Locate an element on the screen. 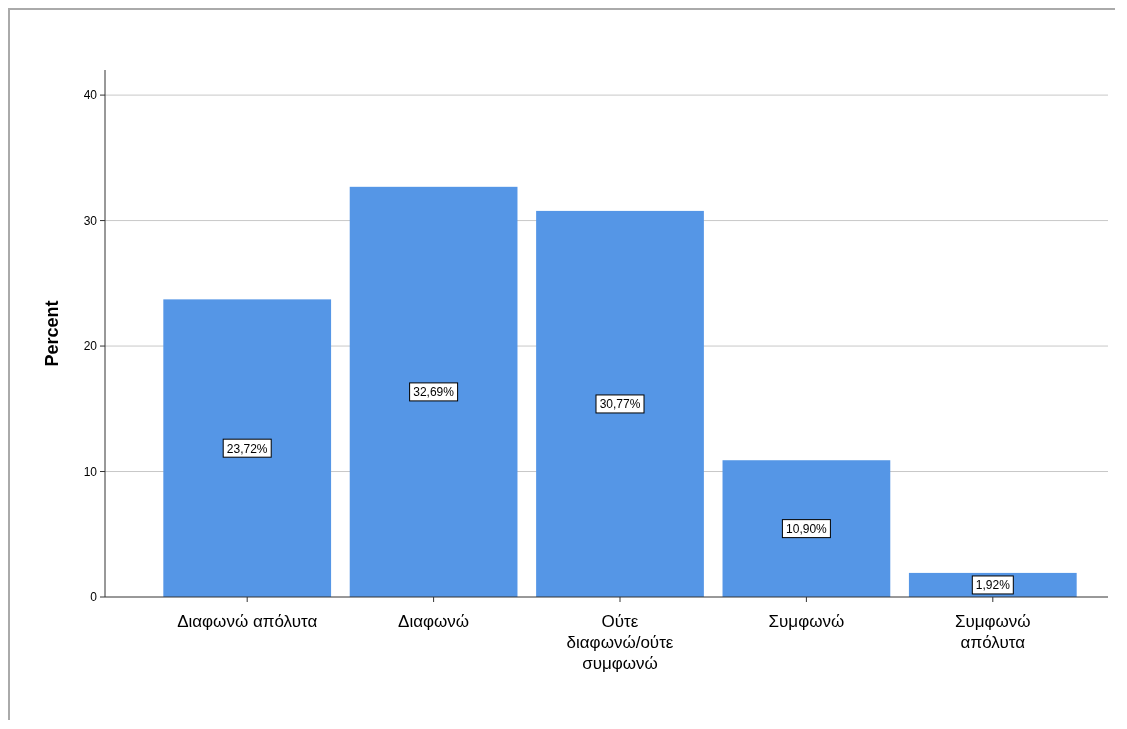 The image size is (1127, 729). data-label: 23,72% is located at coordinates (247, 448).